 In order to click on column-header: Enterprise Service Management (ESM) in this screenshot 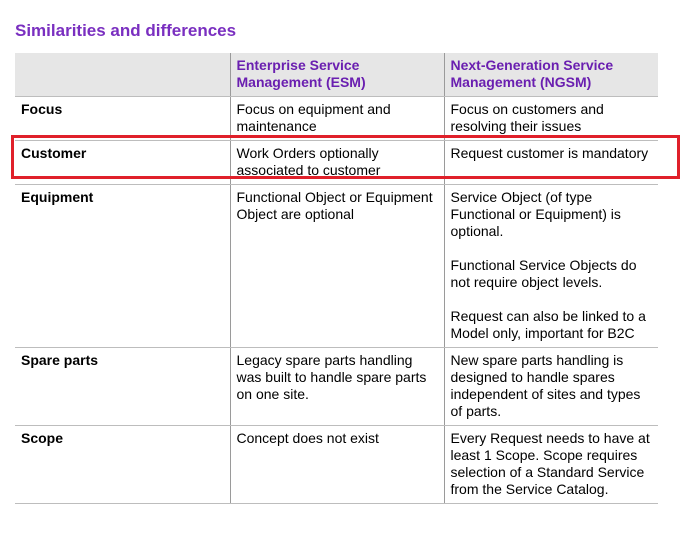, I will do `click(336, 75)`.